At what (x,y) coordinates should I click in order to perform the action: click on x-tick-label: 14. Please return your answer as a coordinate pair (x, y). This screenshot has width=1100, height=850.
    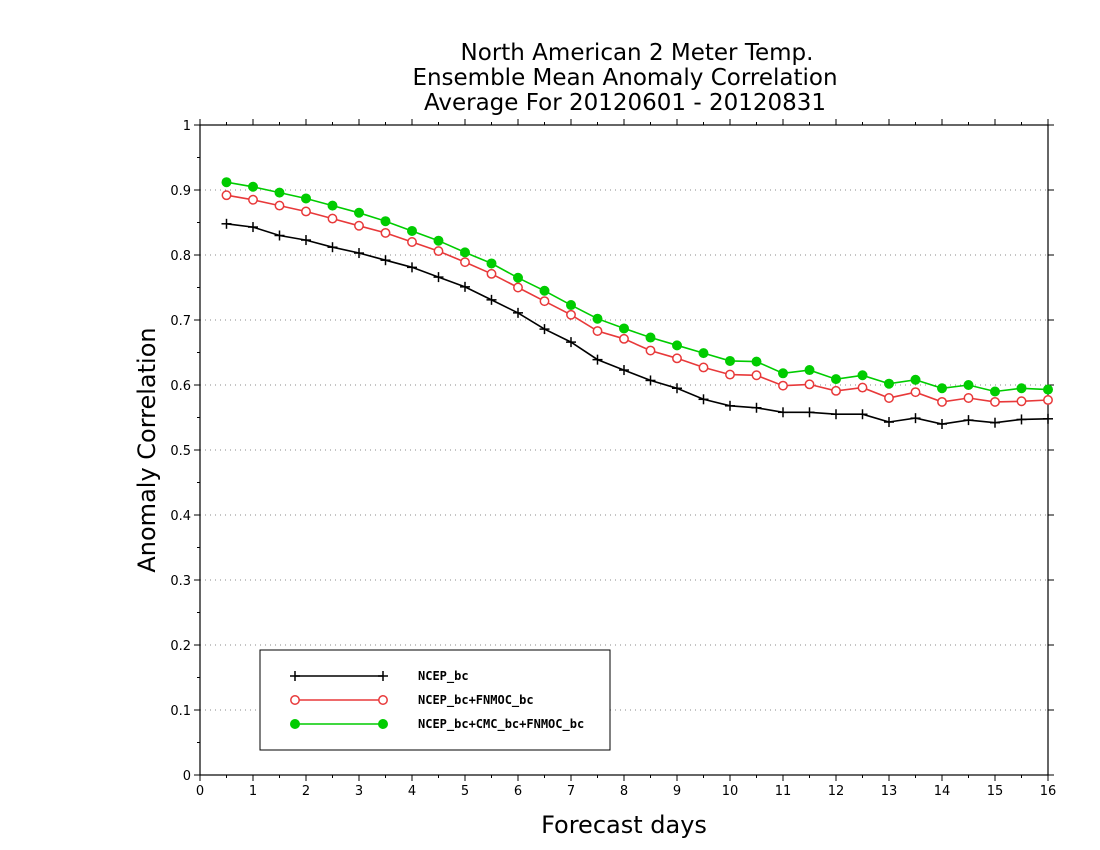
    Looking at the image, I should click on (942, 791).